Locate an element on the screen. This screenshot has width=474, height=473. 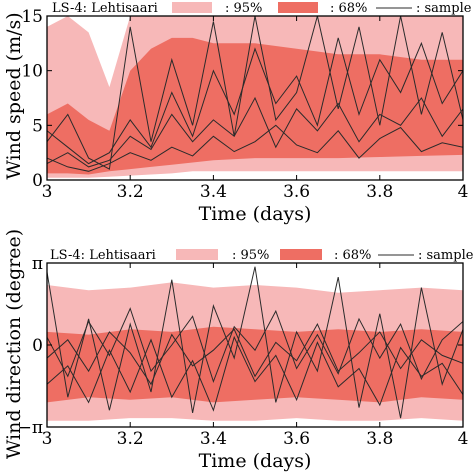
wind-speed-legend: LS-4: Lehtisaari : 95% : 68% : sample is located at coordinates (262, 8).